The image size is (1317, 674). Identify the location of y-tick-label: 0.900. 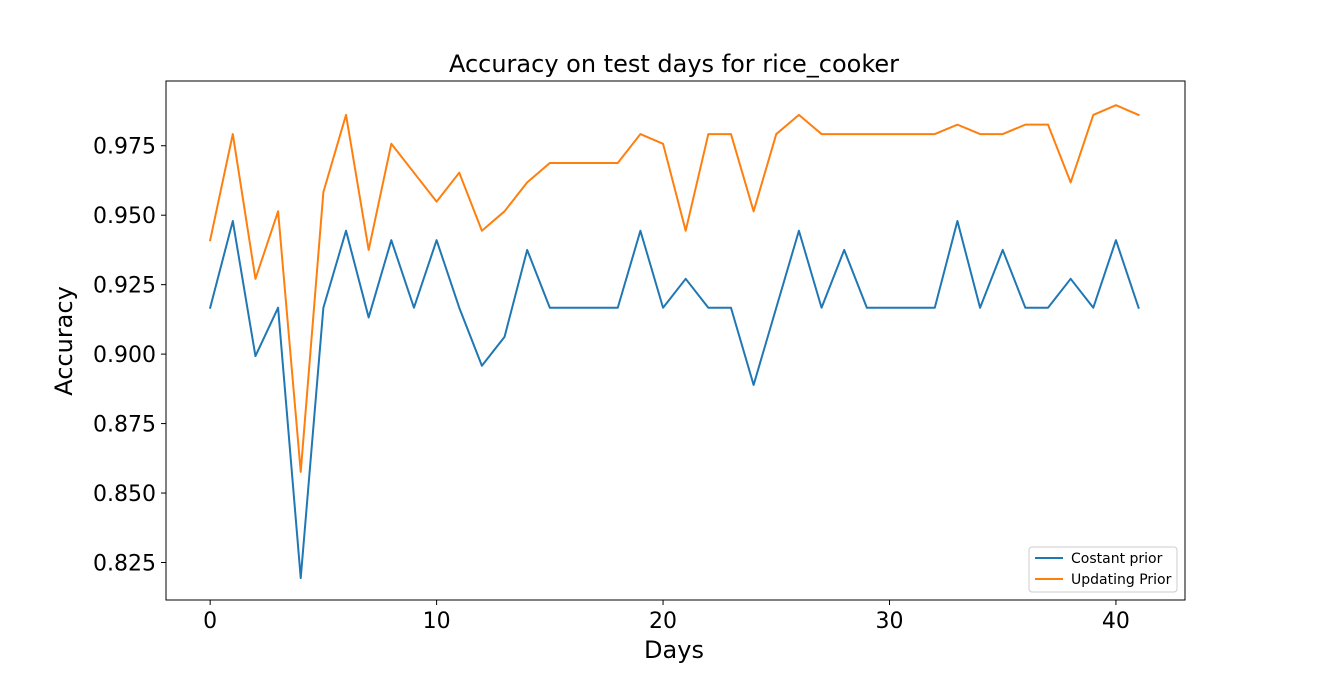
(124, 355).